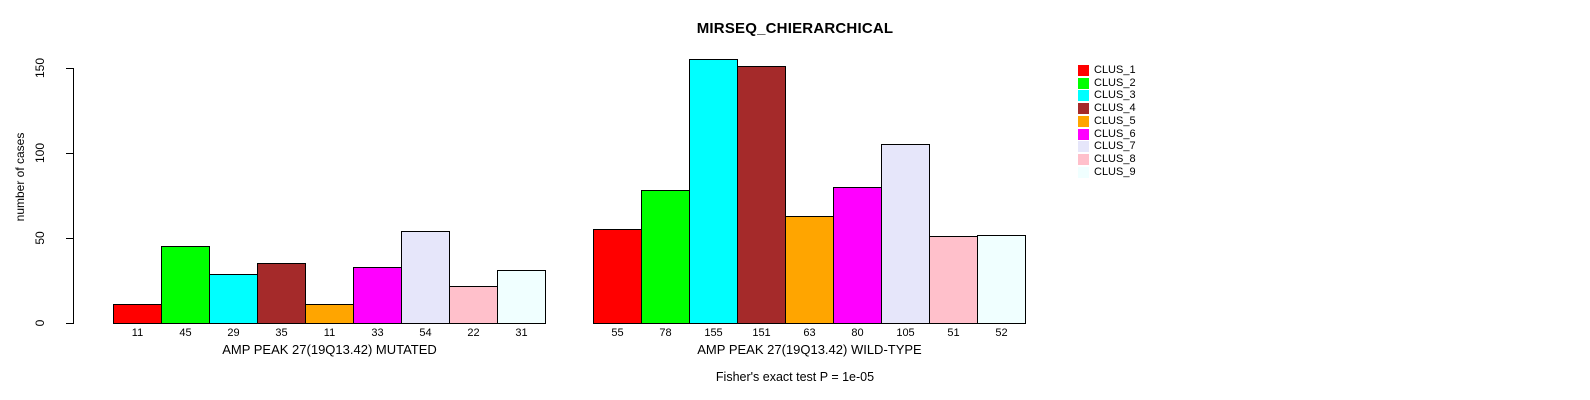  I want to click on legend-item-CLUS_5: CLUS_5, so click(1107, 121).